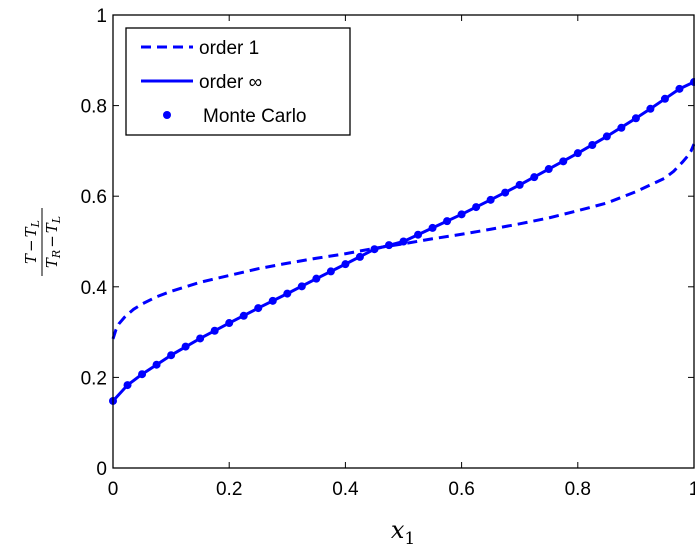 This screenshot has height=550, width=695. Describe the element at coordinates (53, 242) in the screenshot. I see `y-label-denominator: TR−TL` at that location.